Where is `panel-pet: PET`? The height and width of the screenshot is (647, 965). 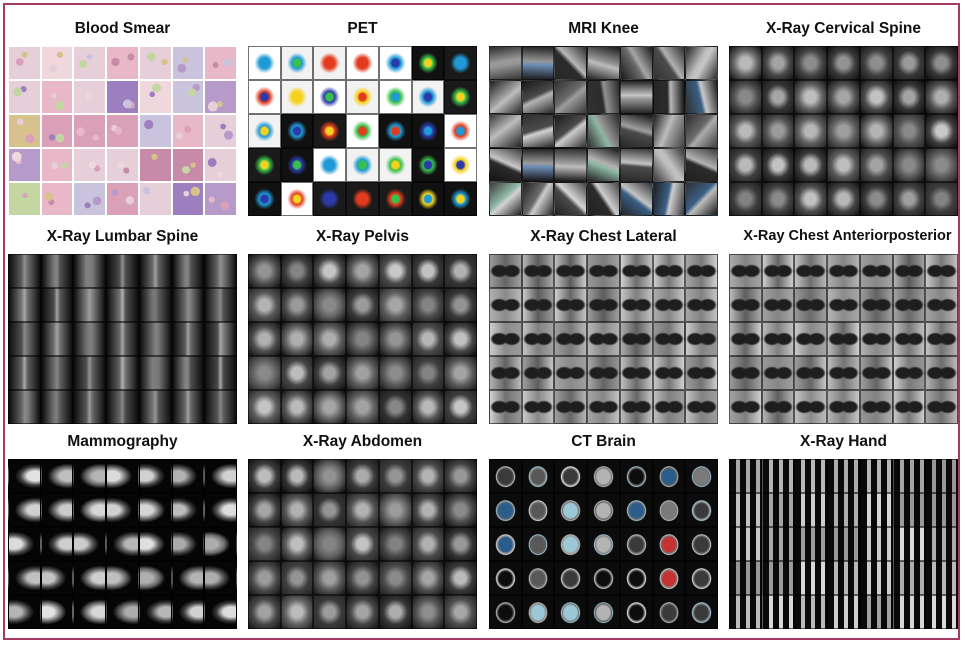 panel-pet: PET is located at coordinates (362, 118).